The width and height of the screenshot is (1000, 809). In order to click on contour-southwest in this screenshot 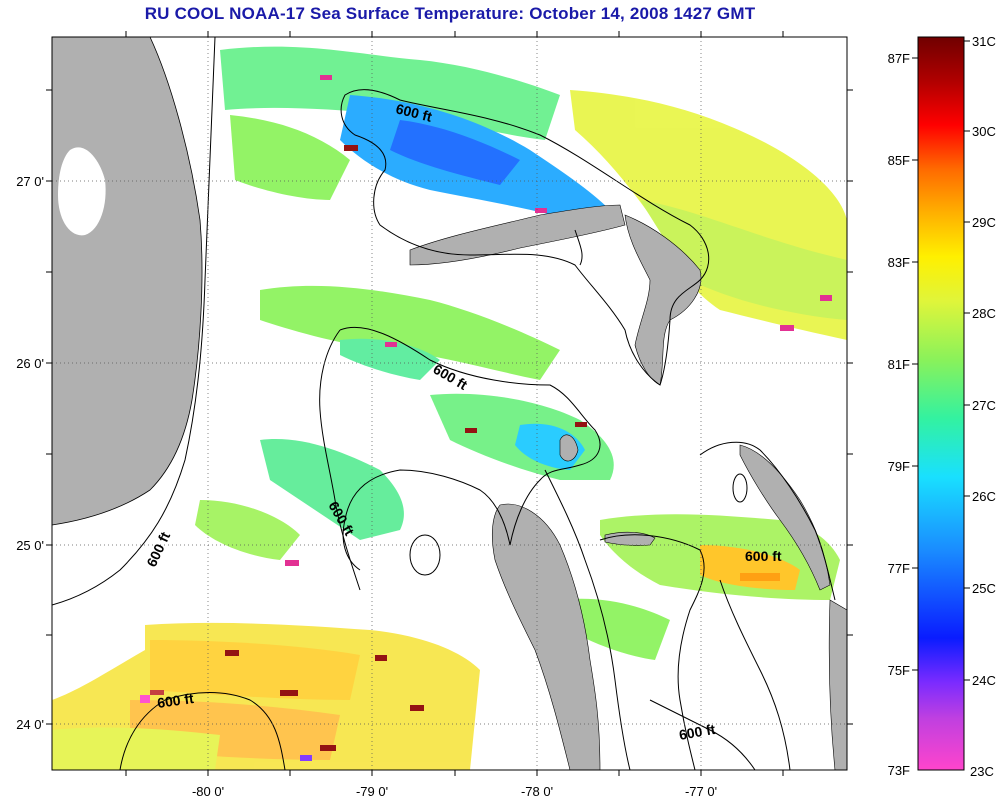, I will do `click(202, 731)`.